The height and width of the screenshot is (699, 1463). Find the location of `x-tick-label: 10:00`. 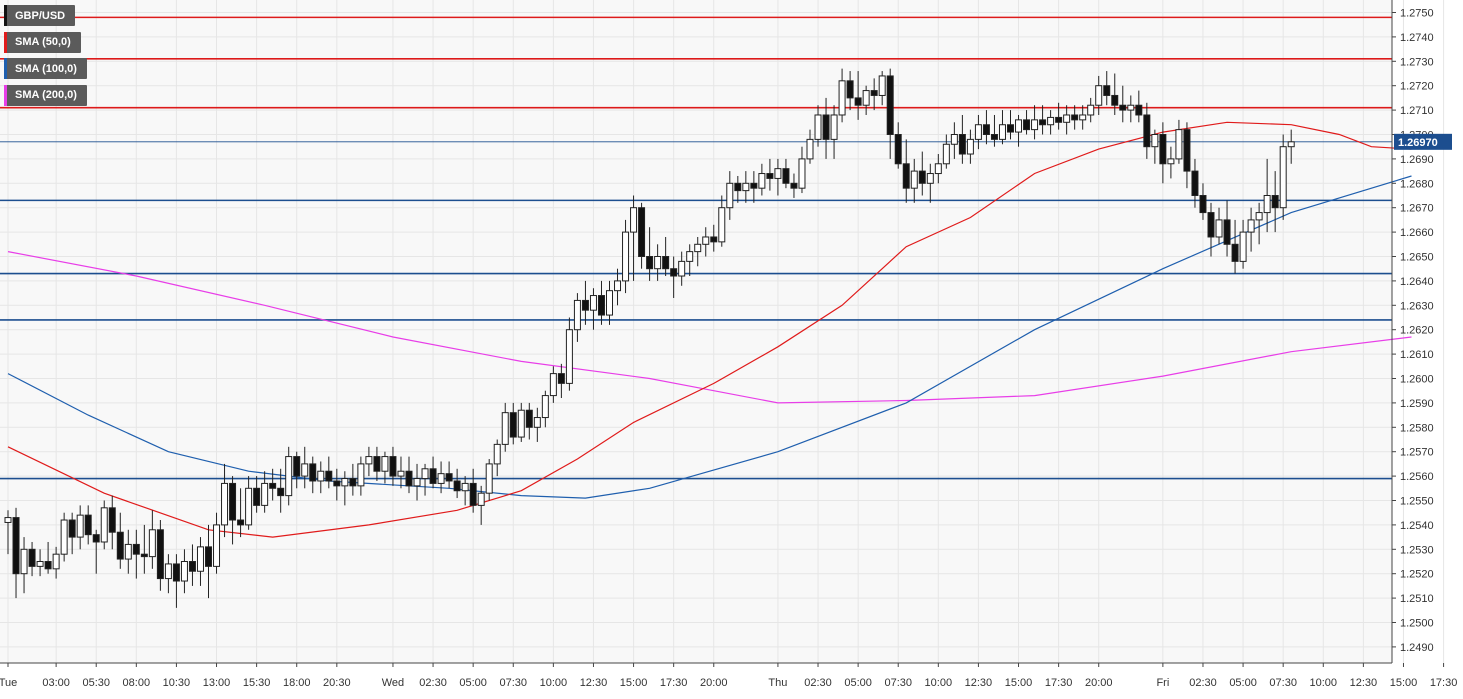

x-tick-label: 10:00 is located at coordinates (554, 683).